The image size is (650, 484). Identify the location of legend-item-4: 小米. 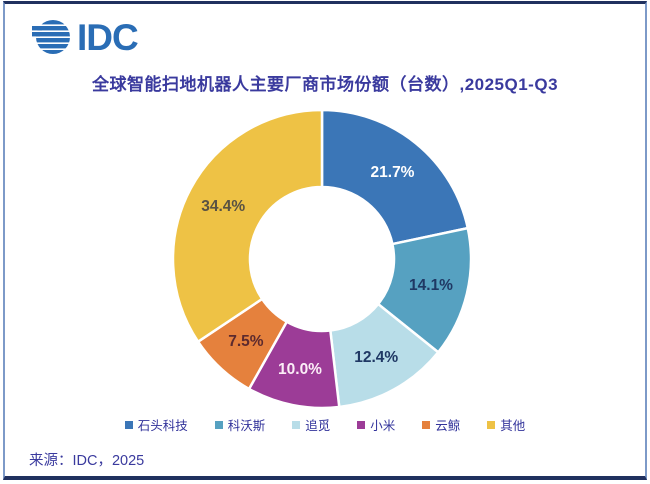
(376, 424).